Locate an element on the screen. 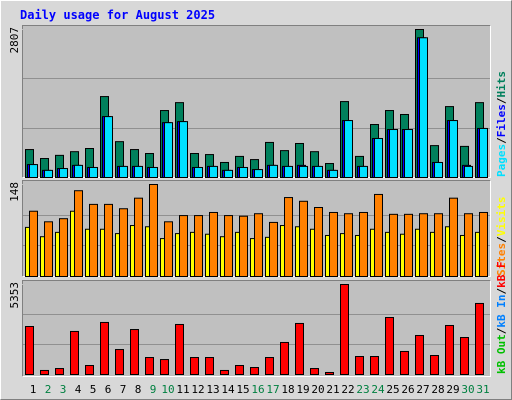 The height and width of the screenshot is (400, 512). legend-entry: Pages is located at coordinates (501, 160).